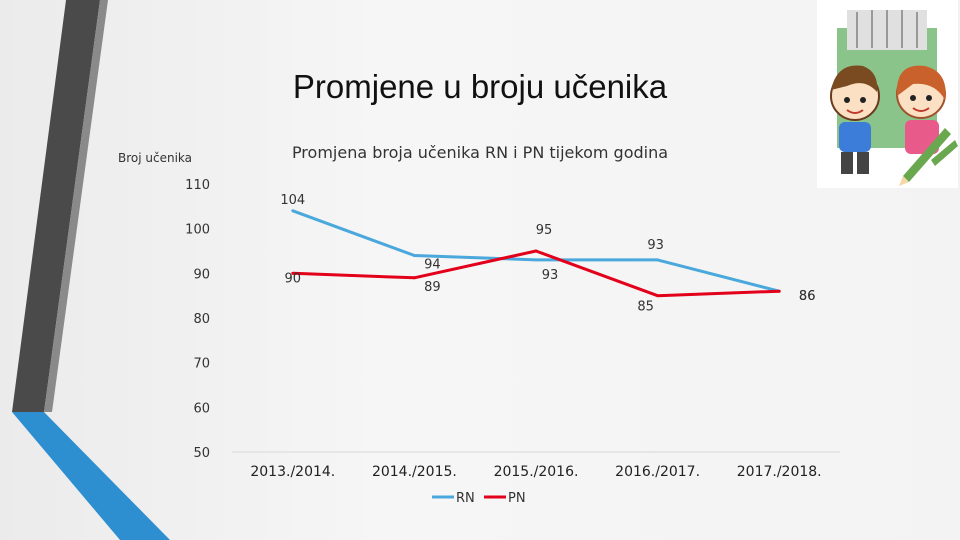 This screenshot has width=960, height=540. Describe the element at coordinates (536, 253) in the screenshot. I see `series-lines` at that location.